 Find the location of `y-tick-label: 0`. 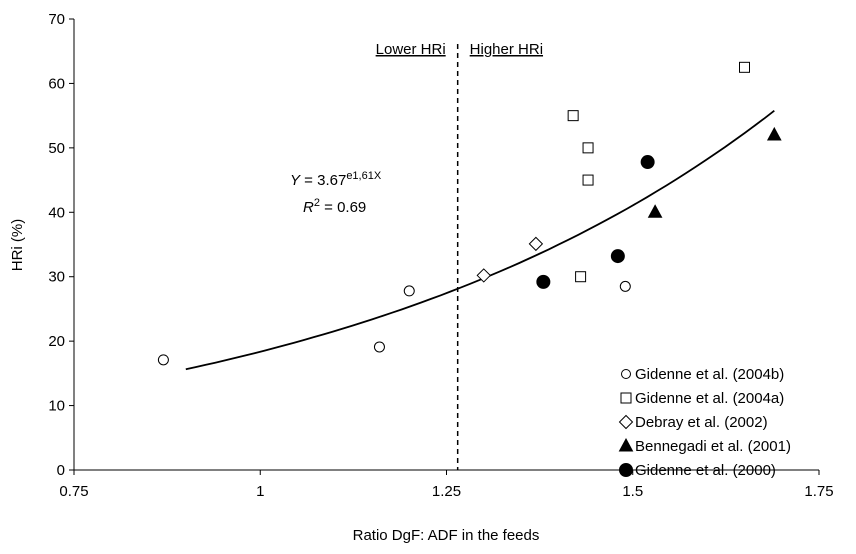

y-tick-label: 0 is located at coordinates (61, 470).